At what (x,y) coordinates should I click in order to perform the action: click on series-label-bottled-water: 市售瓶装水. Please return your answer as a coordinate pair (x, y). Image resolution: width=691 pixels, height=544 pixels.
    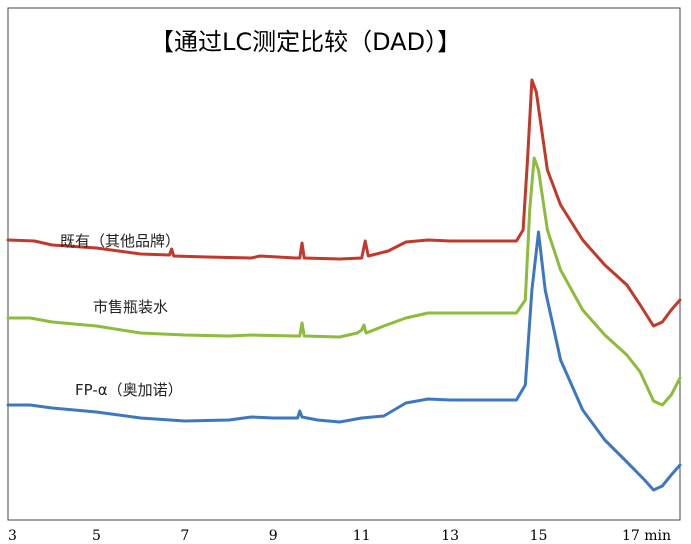
    Looking at the image, I should click on (130, 307).